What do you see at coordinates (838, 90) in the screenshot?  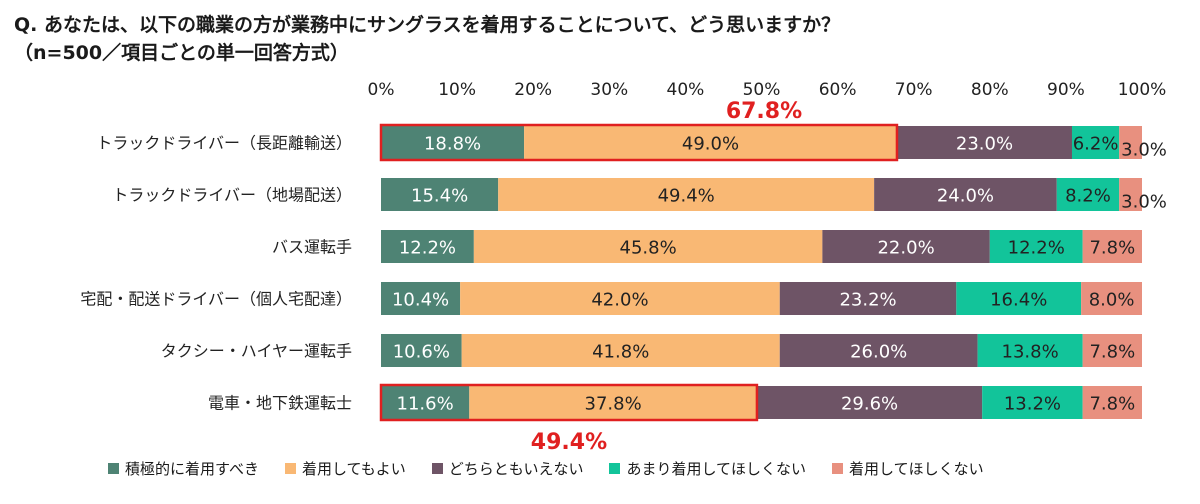 I see `x-tick-label: 60%` at bounding box center [838, 90].